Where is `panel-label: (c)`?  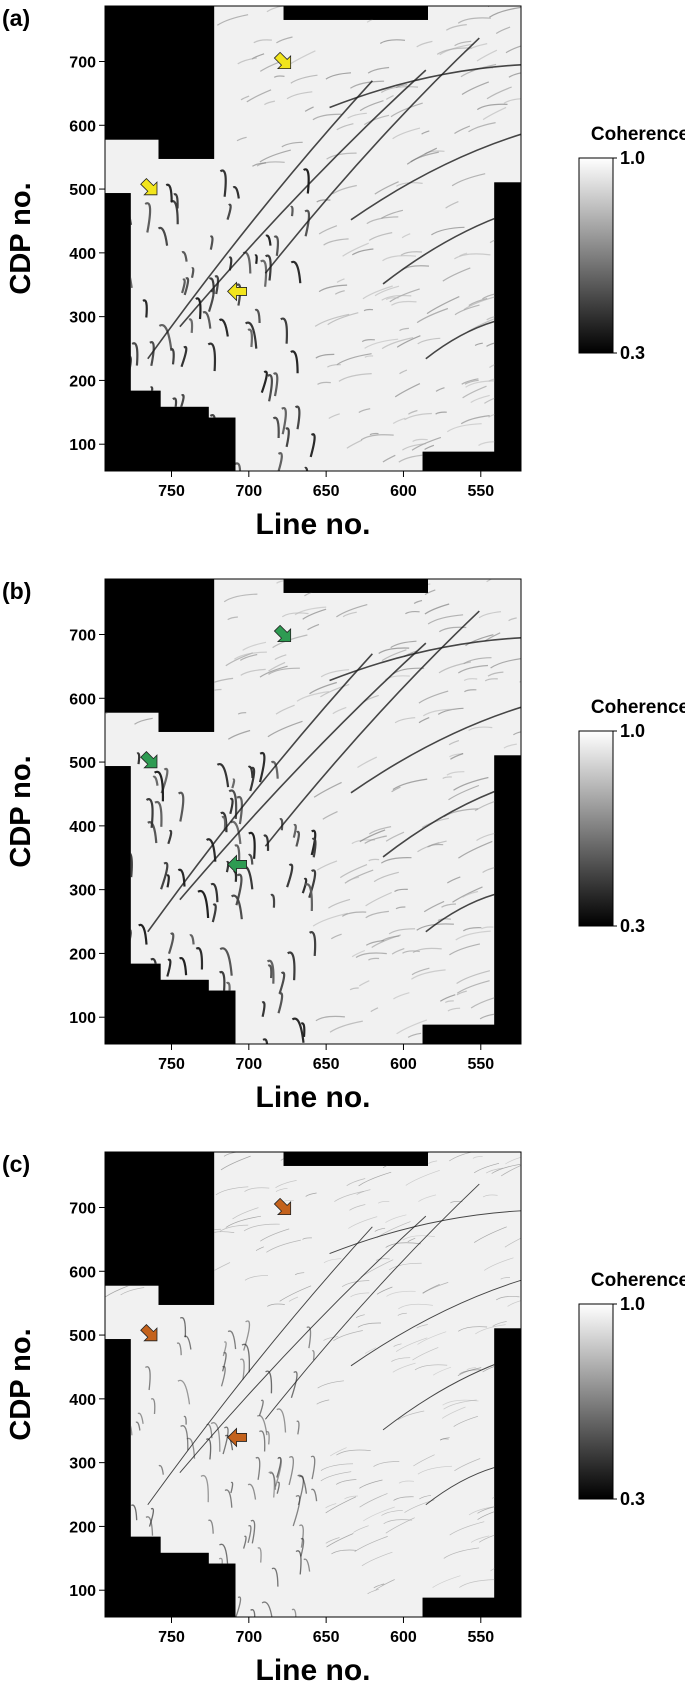 panel-label: (c) is located at coordinates (16, 1164).